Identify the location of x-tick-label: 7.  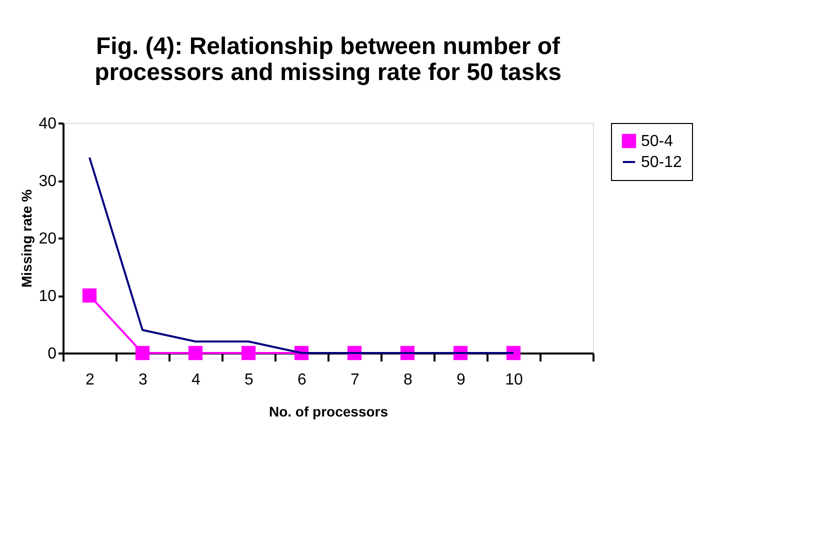
(355, 380).